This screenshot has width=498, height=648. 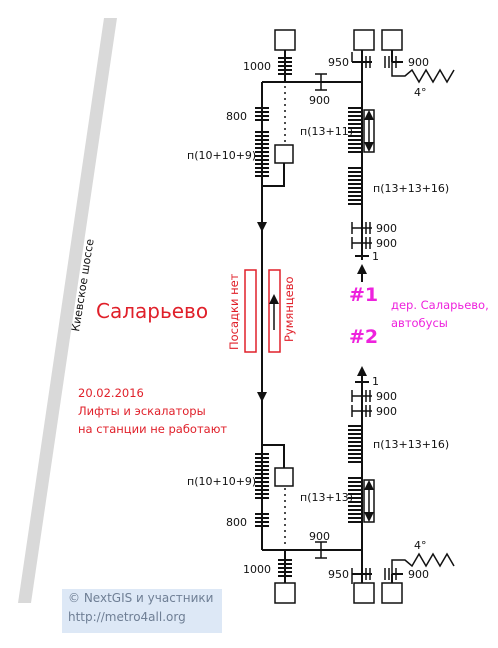 What do you see at coordinates (392, 593) in the screenshot?
I see `entrance-box-bottom-right` at bounding box center [392, 593].